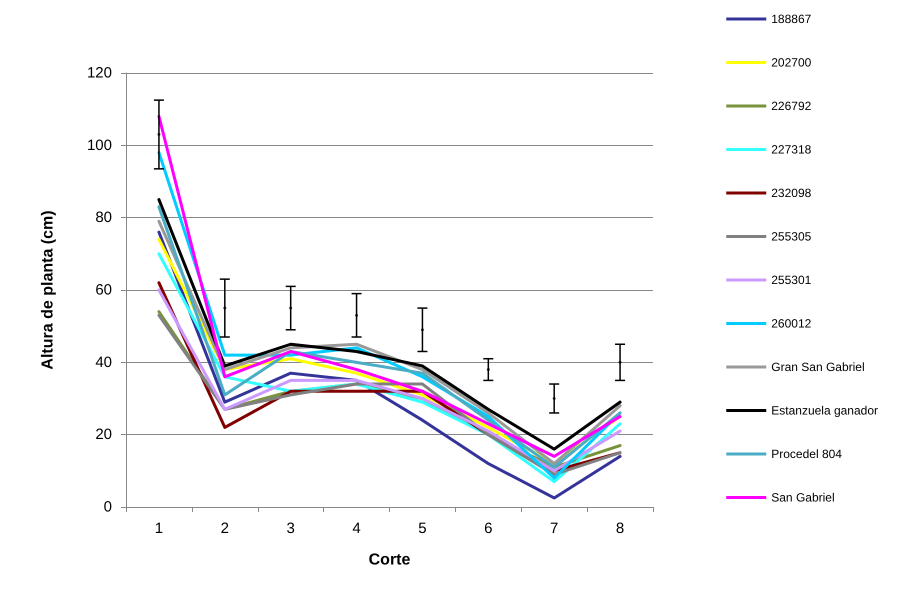  I want to click on x-tick-label: 8, so click(620, 528).